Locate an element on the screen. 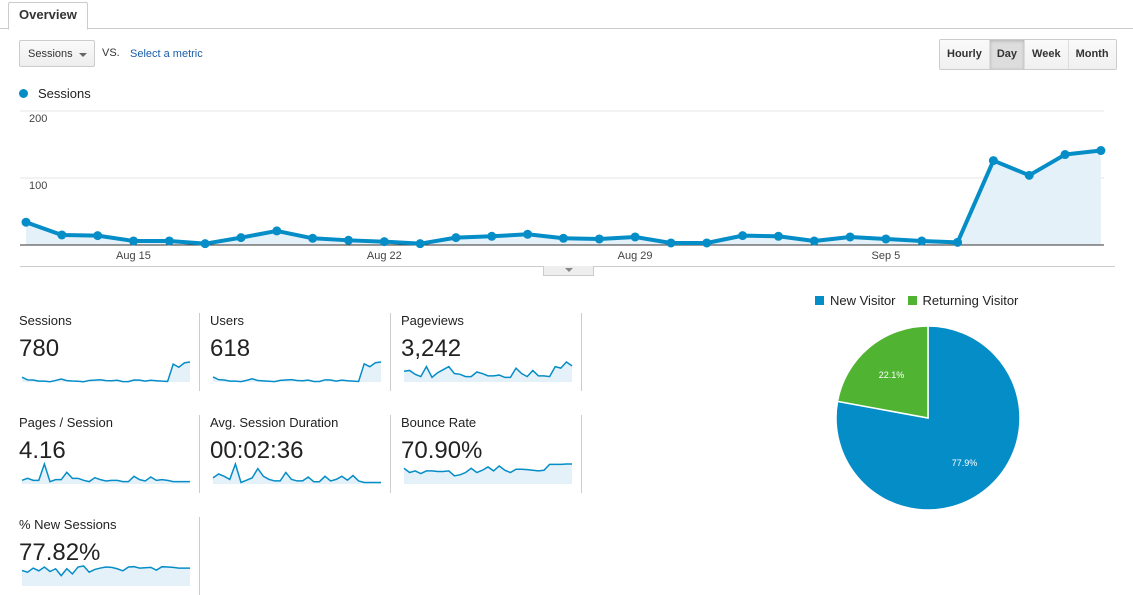 The width and height of the screenshot is (1133, 595). chart-legend: Sessions is located at coordinates (55, 93).